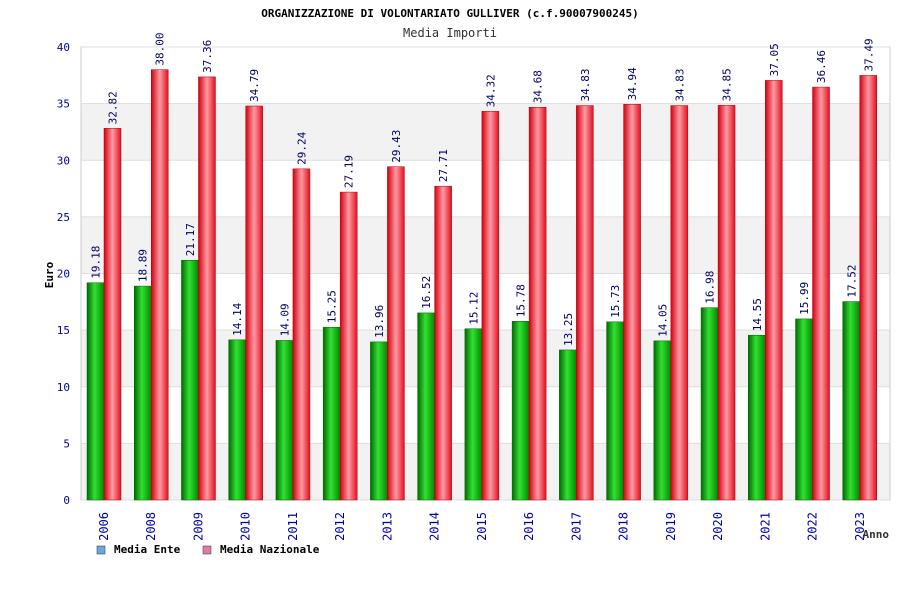 The image size is (900, 600). What do you see at coordinates (757, 314) in the screenshot?
I see `value-label: 14.55` at bounding box center [757, 314].